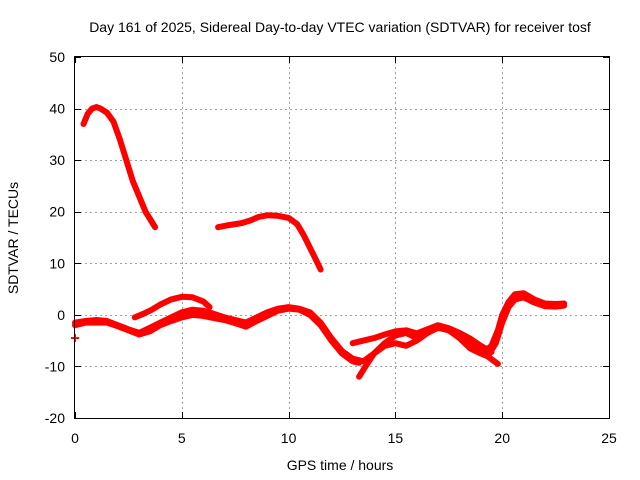  Describe the element at coordinates (13, 238) in the screenshot. I see `y-axis-label: SDTVAR / TECUs` at that location.